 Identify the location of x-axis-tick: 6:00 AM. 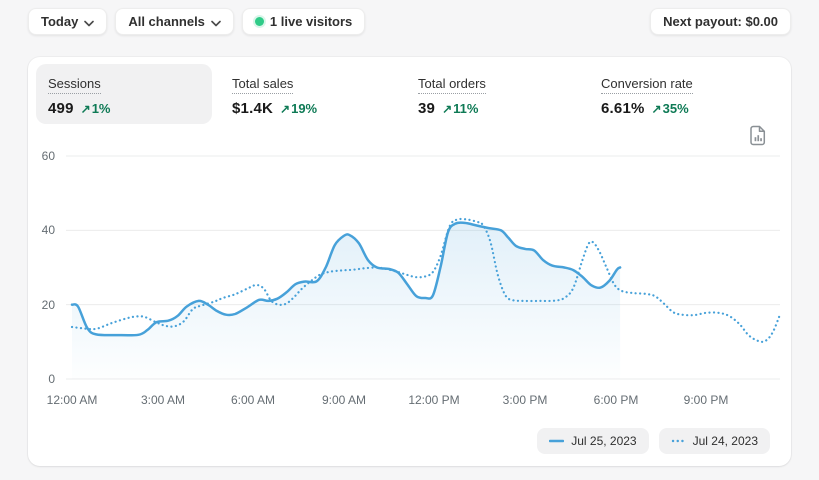
(253, 400).